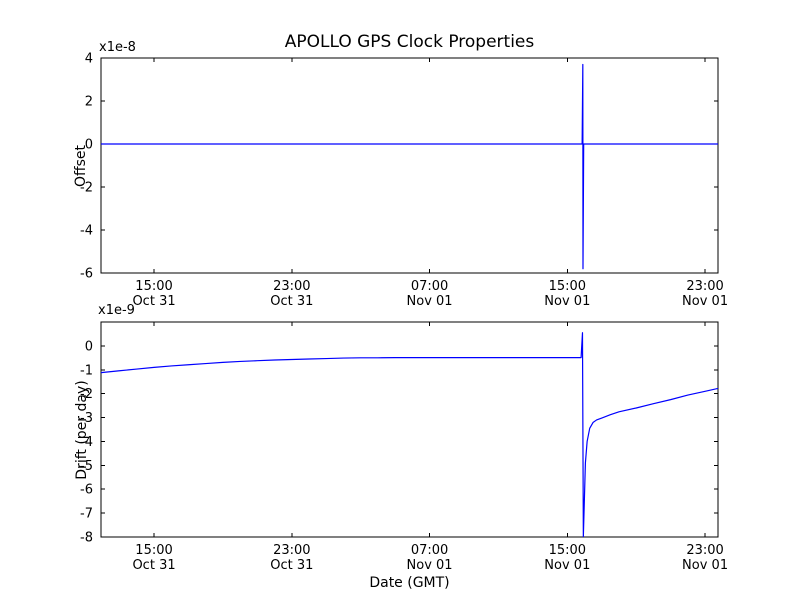  Describe the element at coordinates (117, 47) in the screenshot. I see `y-axis-multiplier-offset: x1e-8` at that location.